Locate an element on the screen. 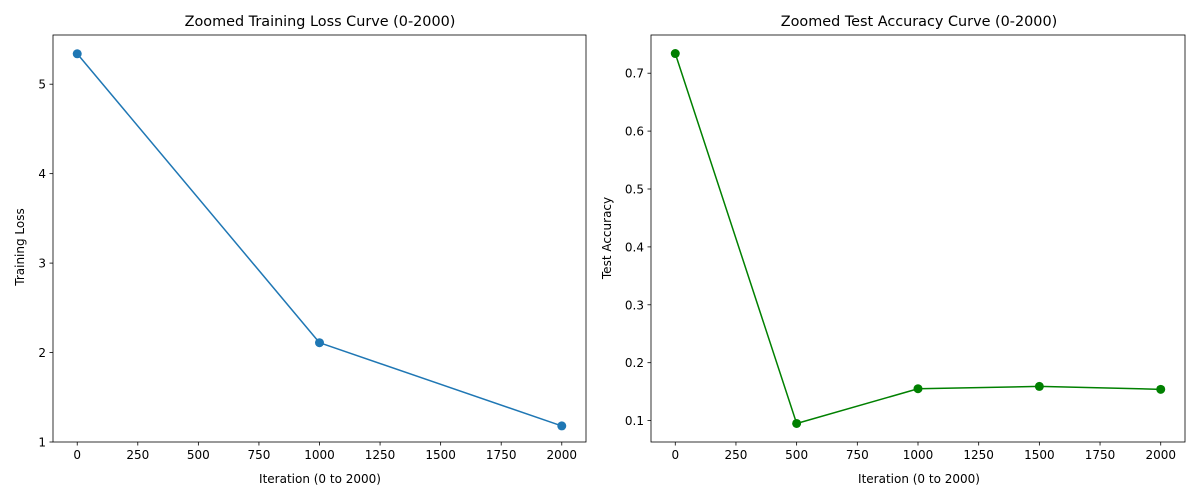 The height and width of the screenshot is (500, 1200). loss-chart-xtick-label: 1750 is located at coordinates (501, 455).